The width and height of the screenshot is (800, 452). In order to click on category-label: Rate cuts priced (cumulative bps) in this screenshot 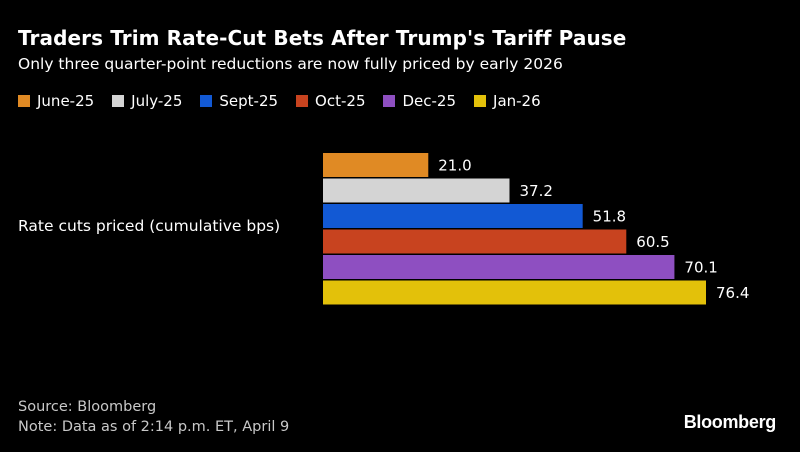, I will do `click(149, 226)`.